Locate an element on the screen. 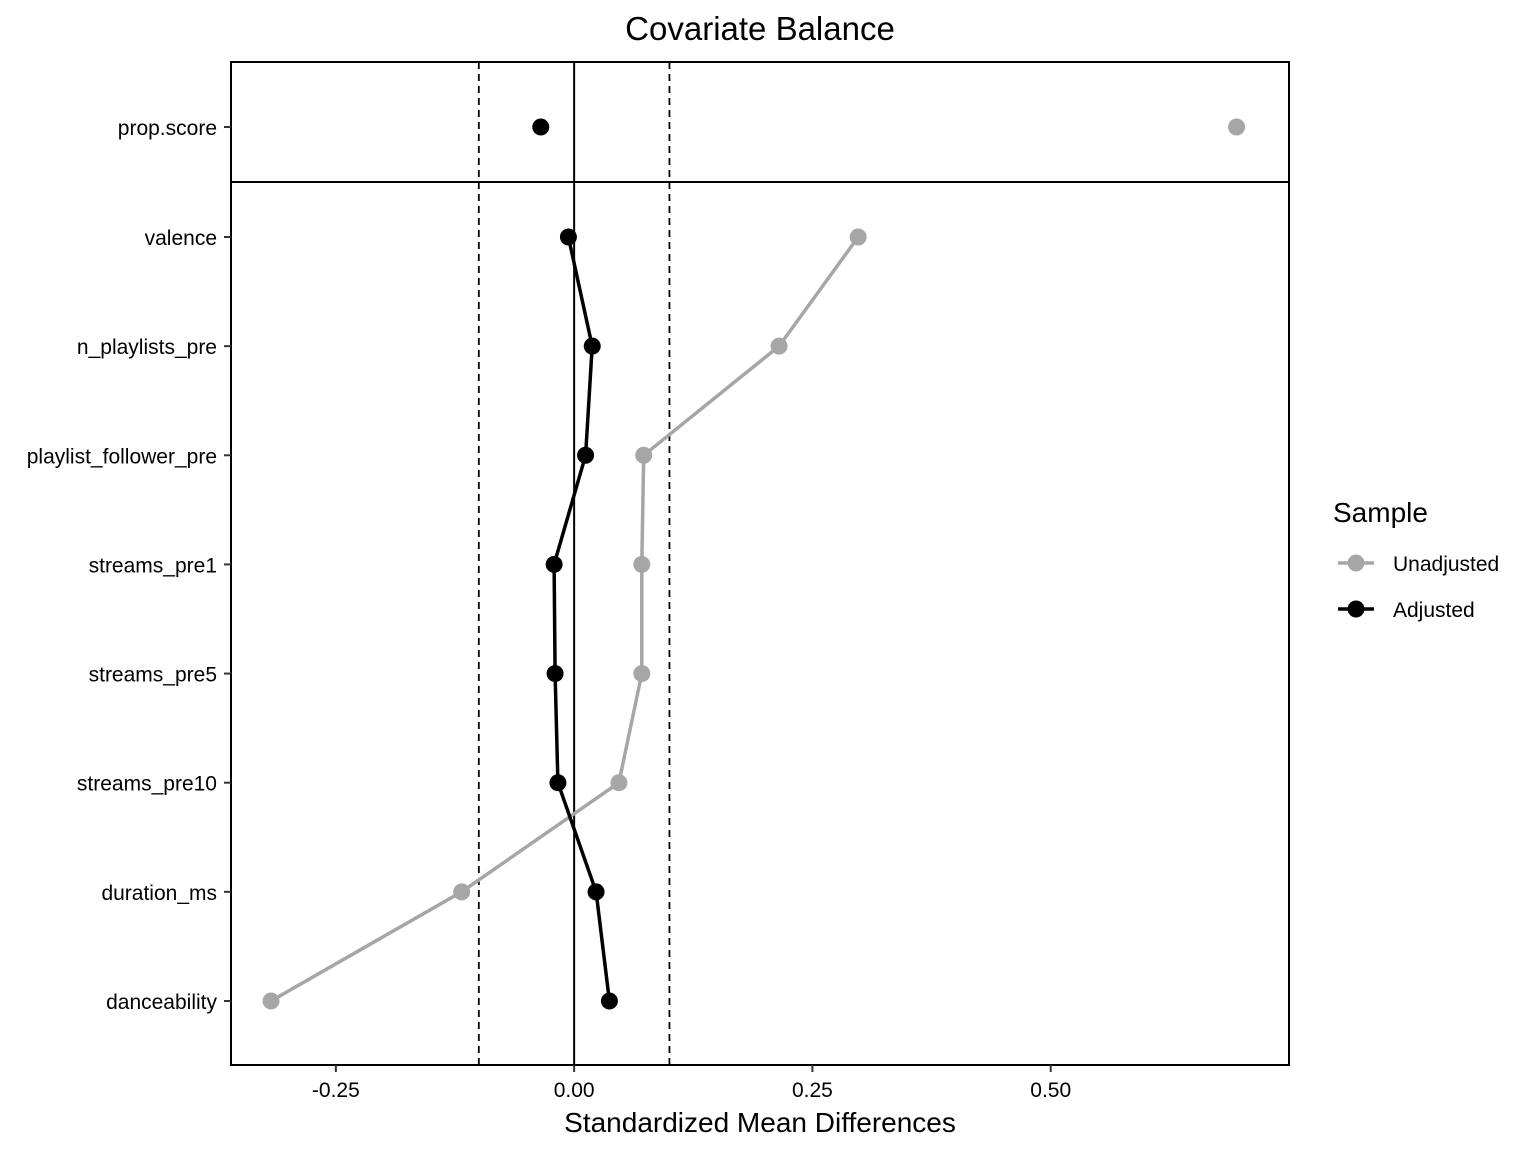 The image size is (1536, 1152). legend-title: Sample is located at coordinates (1380, 512).